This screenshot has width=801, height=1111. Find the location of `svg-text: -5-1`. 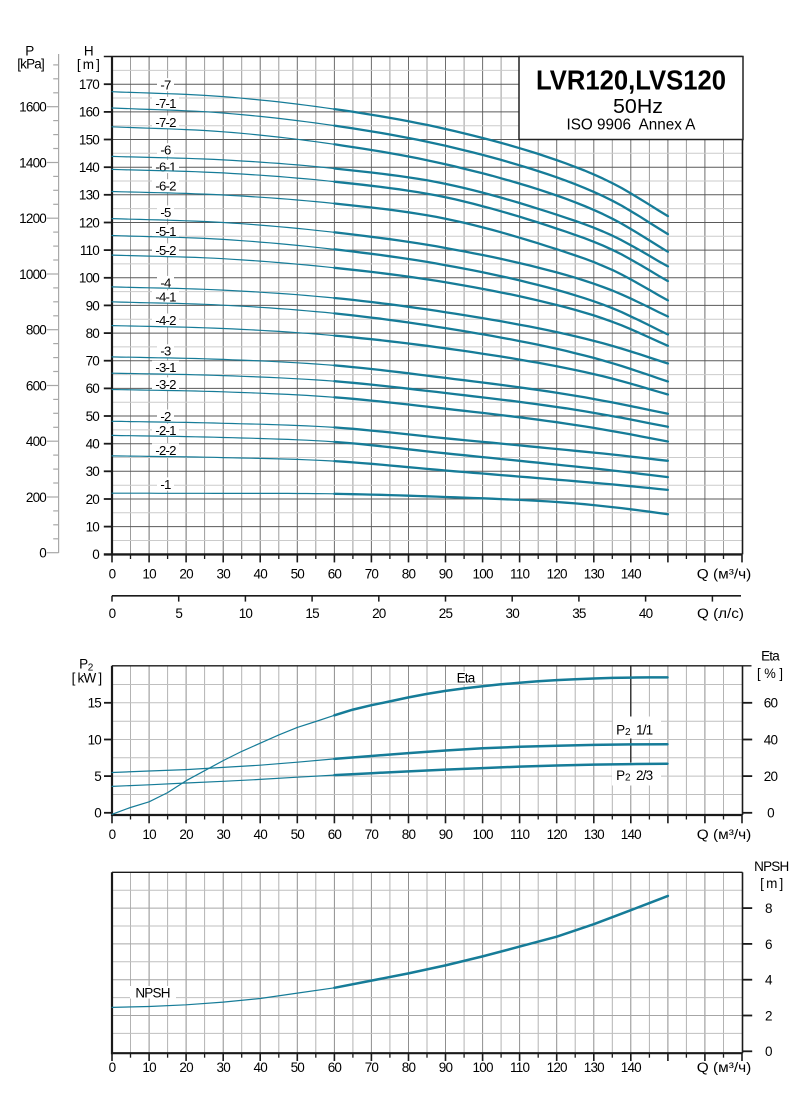

svg-text: -5-1 is located at coordinates (165, 231).